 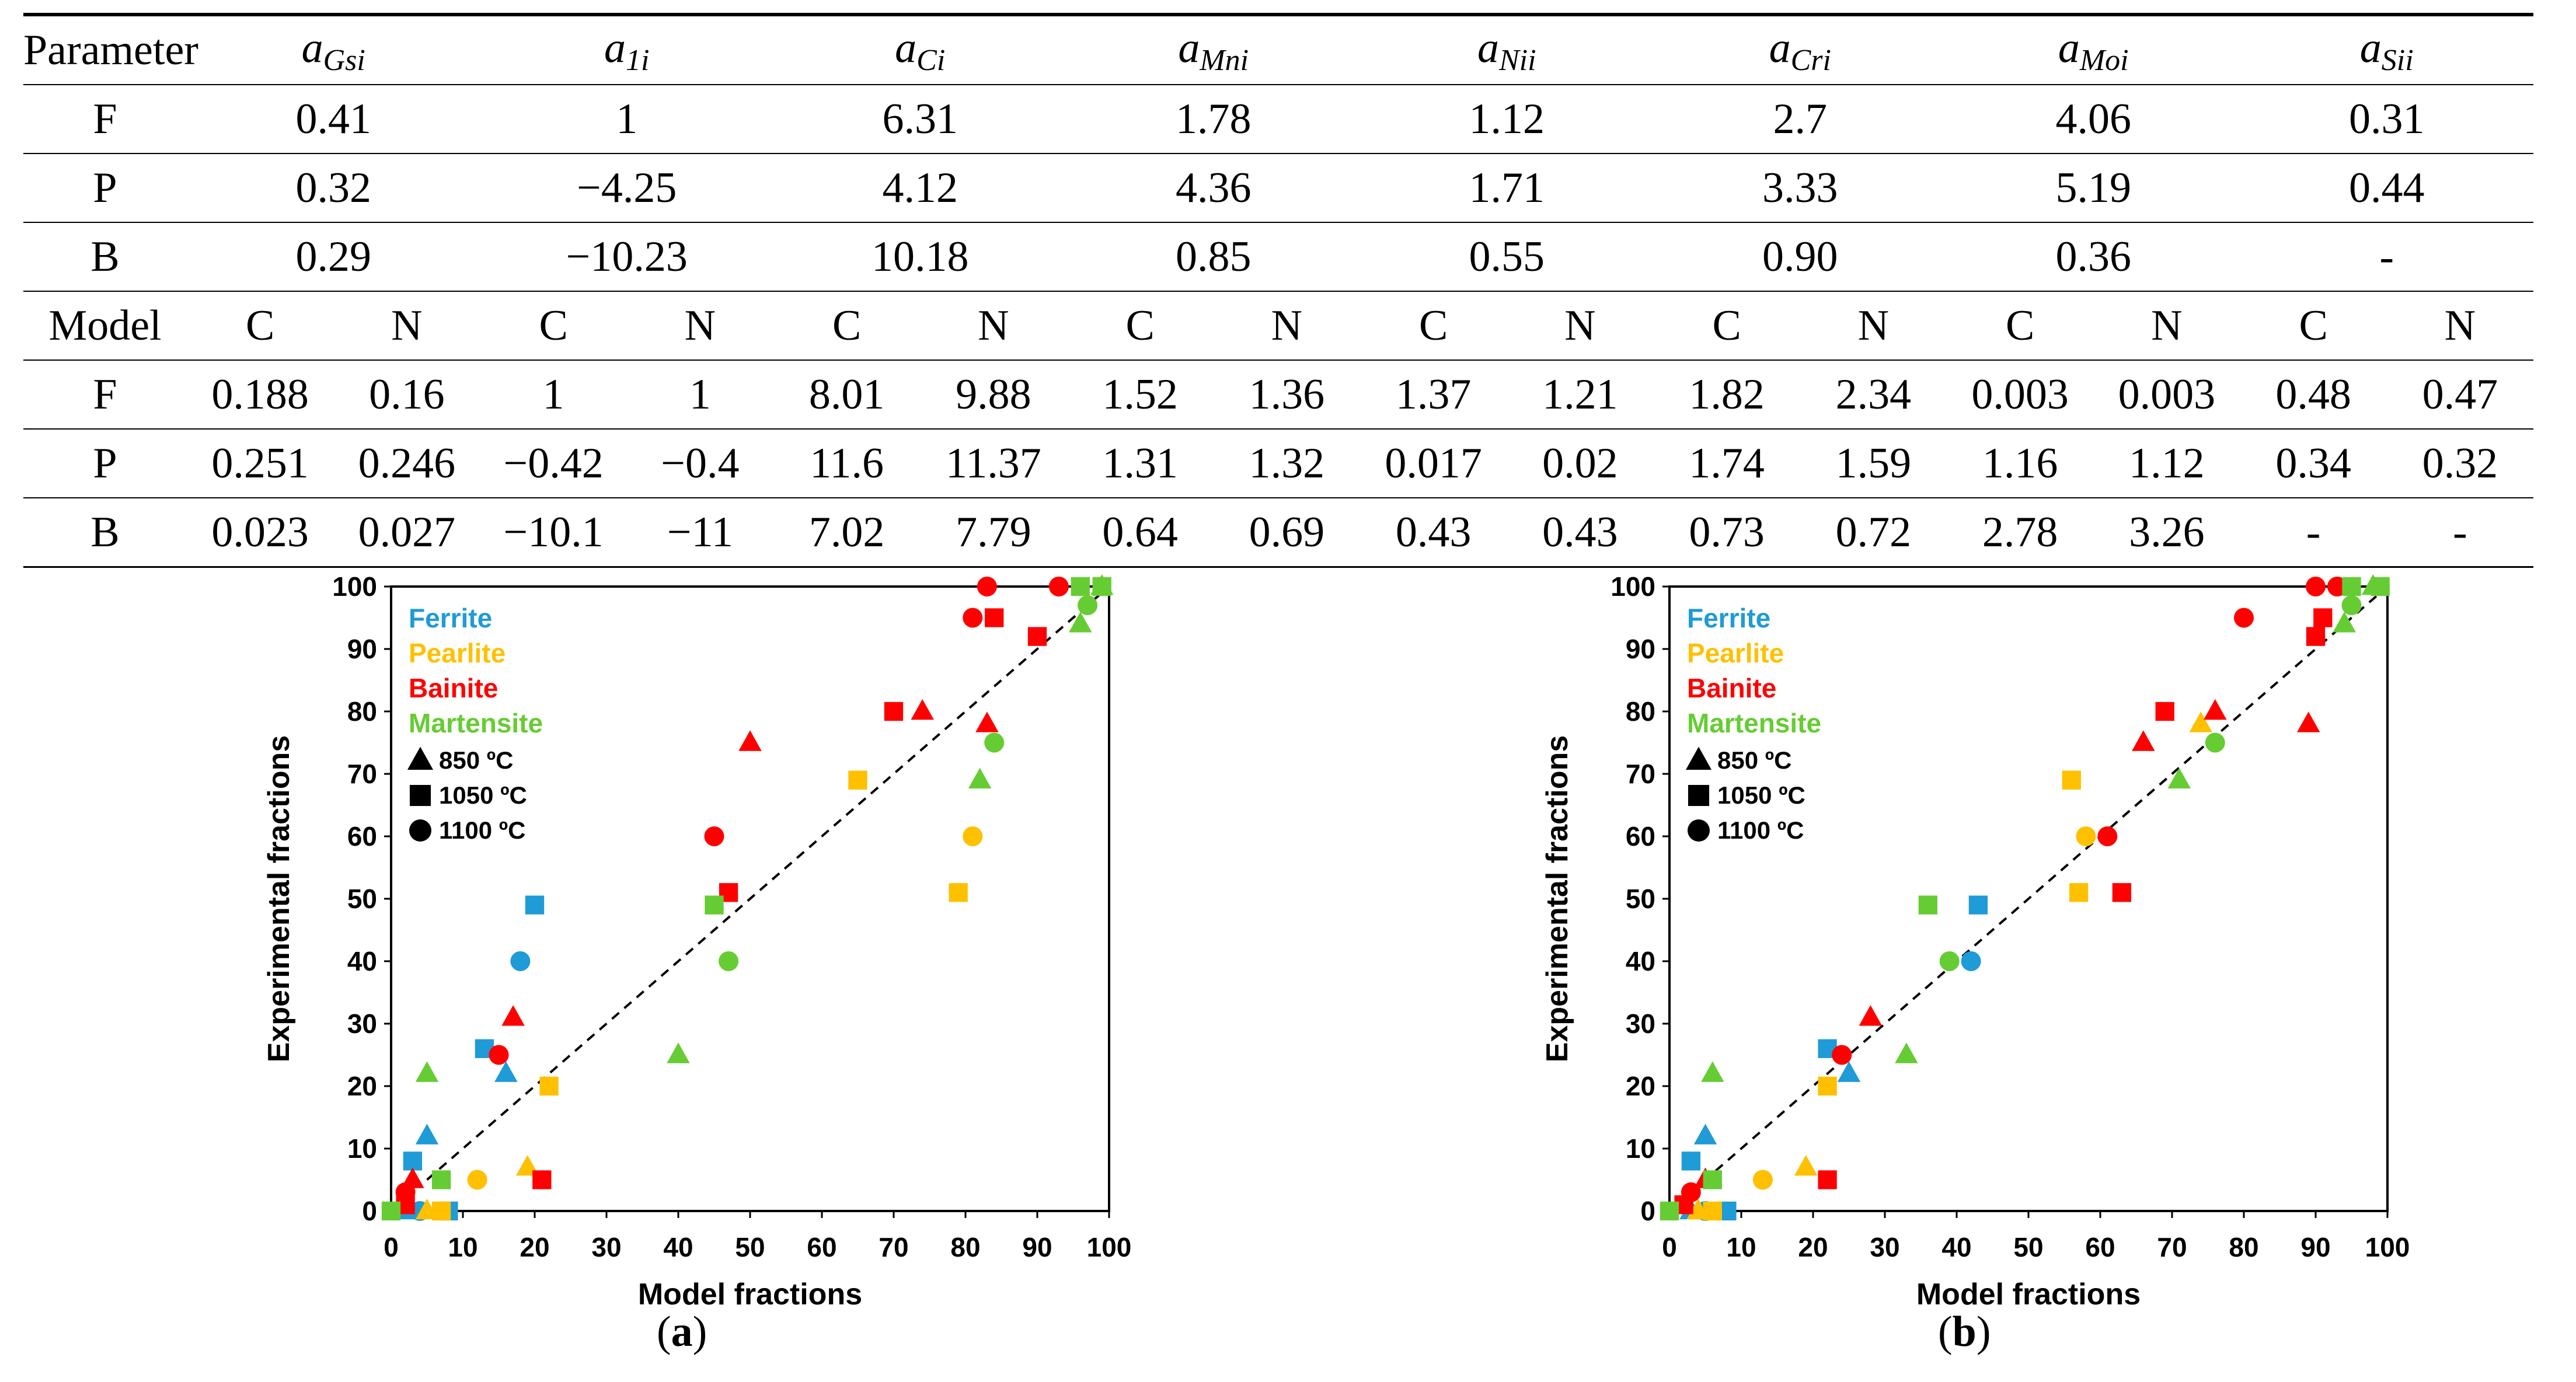 What do you see at coordinates (994, 395) in the screenshot?
I see `table-cell: 9.88` at bounding box center [994, 395].